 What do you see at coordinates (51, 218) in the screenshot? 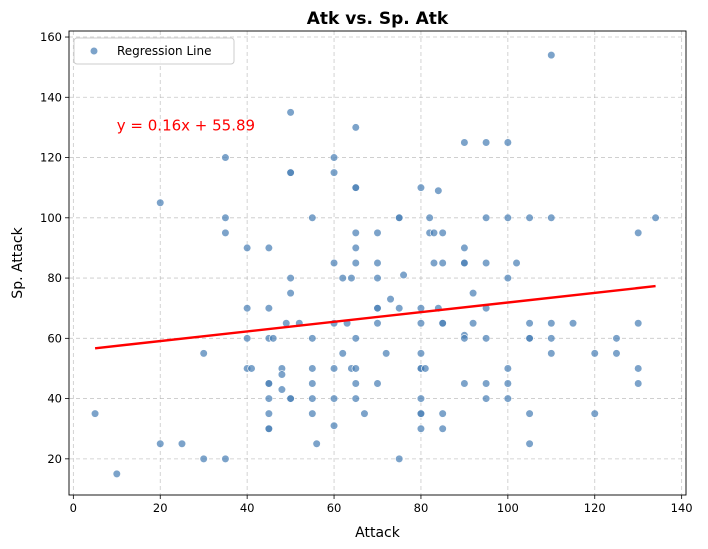
I see `y-tick-label: 100` at bounding box center [51, 218].